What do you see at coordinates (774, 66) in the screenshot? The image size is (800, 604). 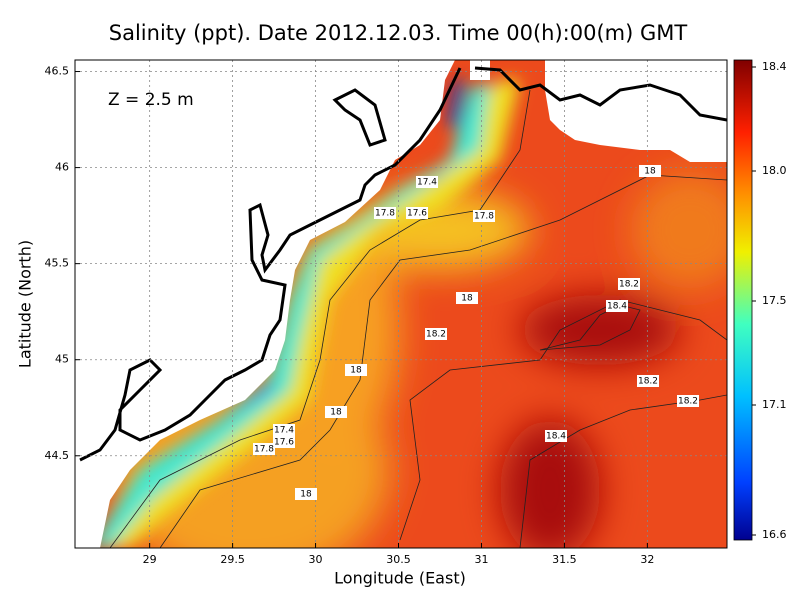 I see `colorbar-tick-label: 18.4` at bounding box center [774, 66].